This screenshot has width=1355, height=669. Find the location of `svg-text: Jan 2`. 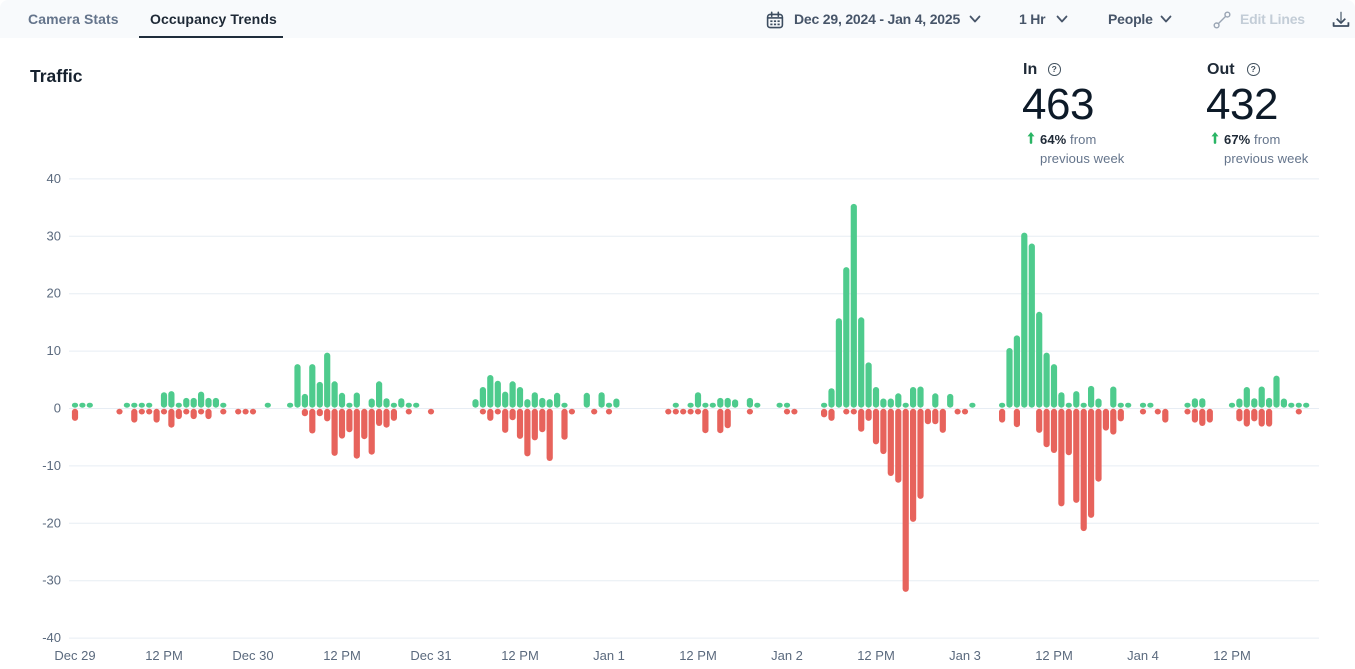

svg-text: Jan 2 is located at coordinates (787, 655).